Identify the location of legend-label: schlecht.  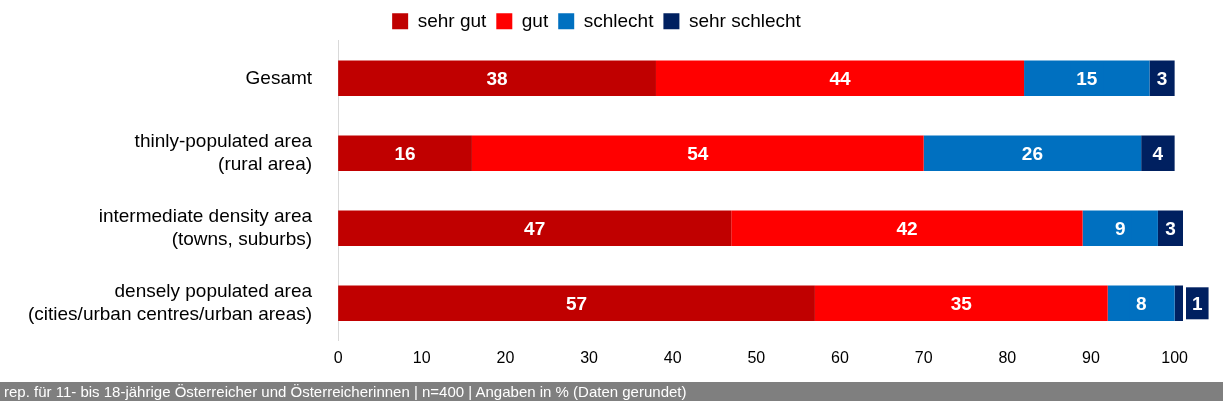
(619, 20).